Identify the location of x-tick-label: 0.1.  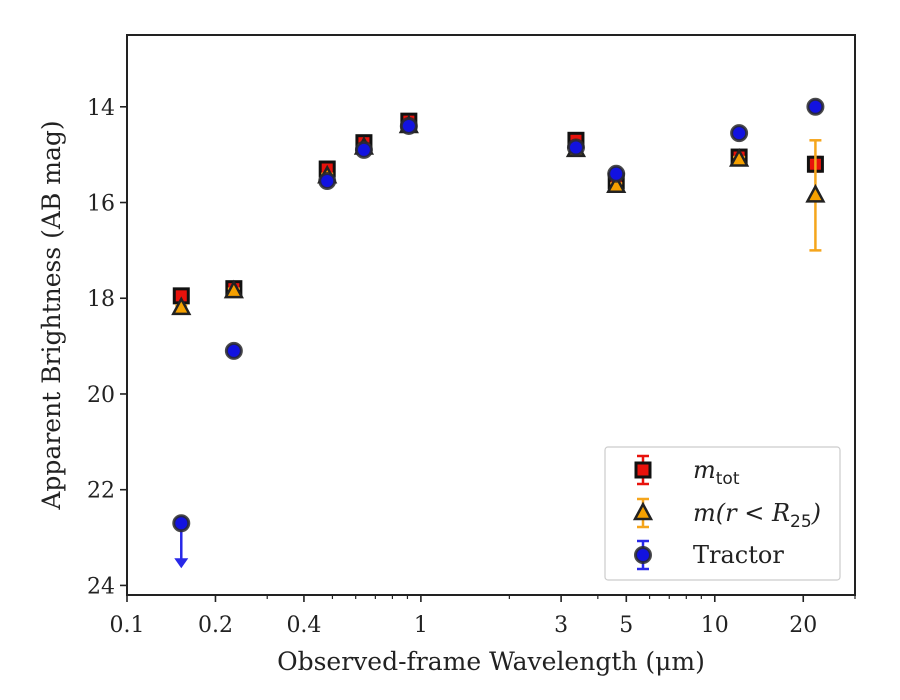
(127, 625).